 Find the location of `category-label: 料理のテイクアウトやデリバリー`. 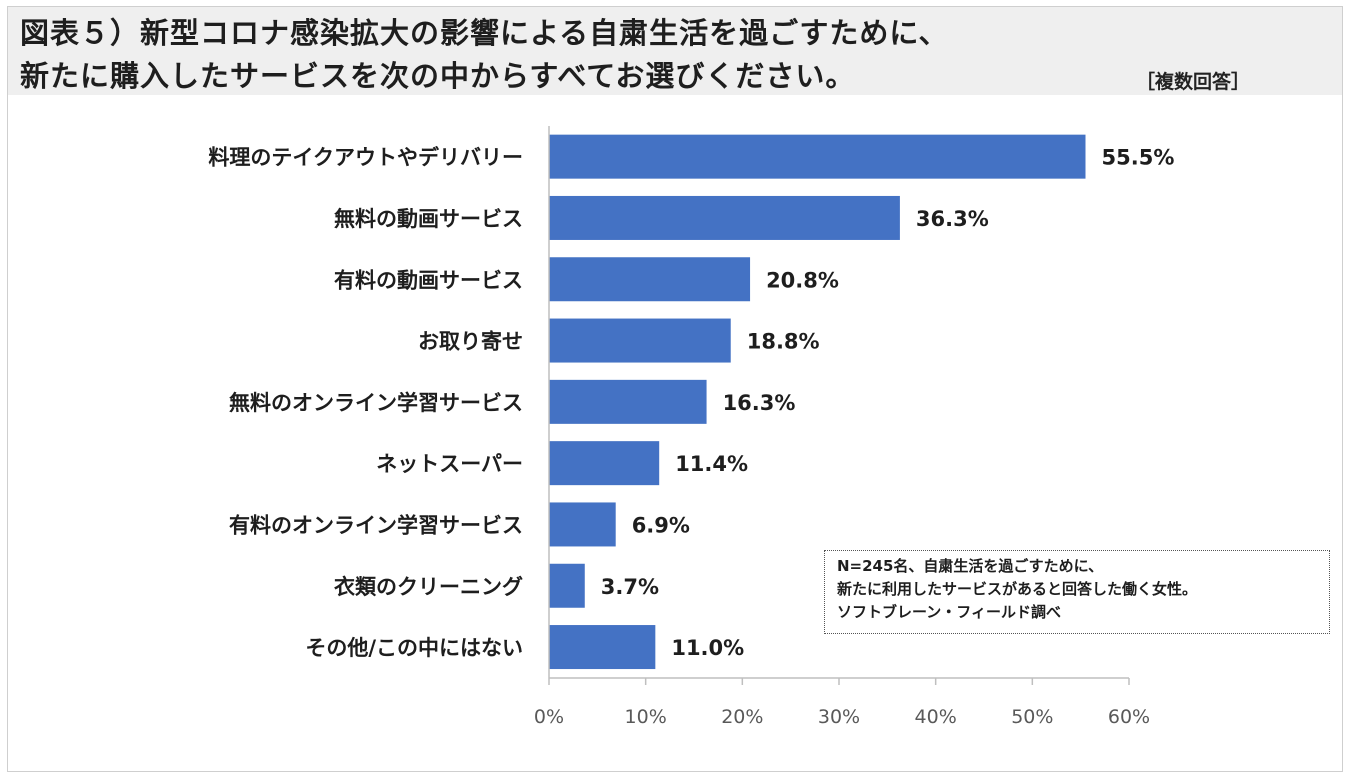

category-label: 料理のテイクアウトやデリバリー is located at coordinates (365, 158).